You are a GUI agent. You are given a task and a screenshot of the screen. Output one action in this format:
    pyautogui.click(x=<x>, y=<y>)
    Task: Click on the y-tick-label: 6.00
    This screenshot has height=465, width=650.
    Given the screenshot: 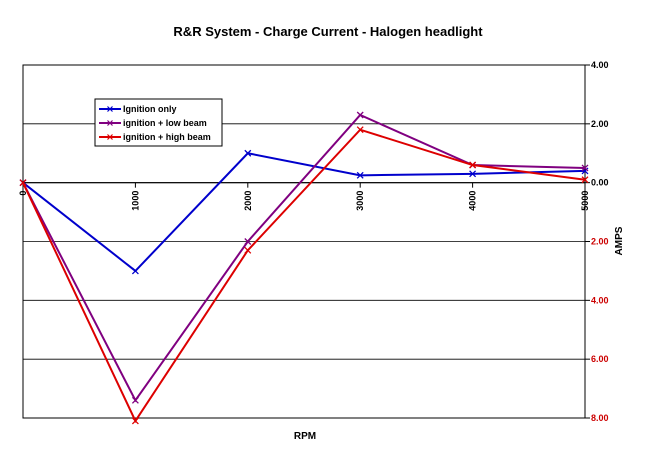 What is the action you would take?
    pyautogui.click(x=600, y=359)
    